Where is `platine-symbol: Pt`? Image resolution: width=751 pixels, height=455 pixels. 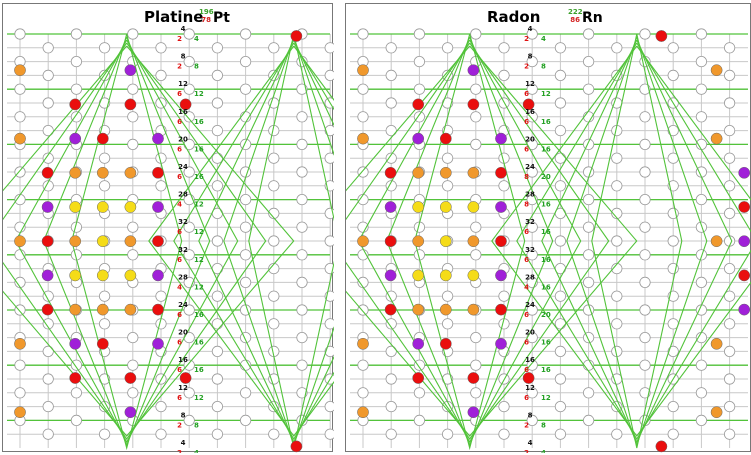
platine-symbol: Pt is located at coordinates (221, 18).